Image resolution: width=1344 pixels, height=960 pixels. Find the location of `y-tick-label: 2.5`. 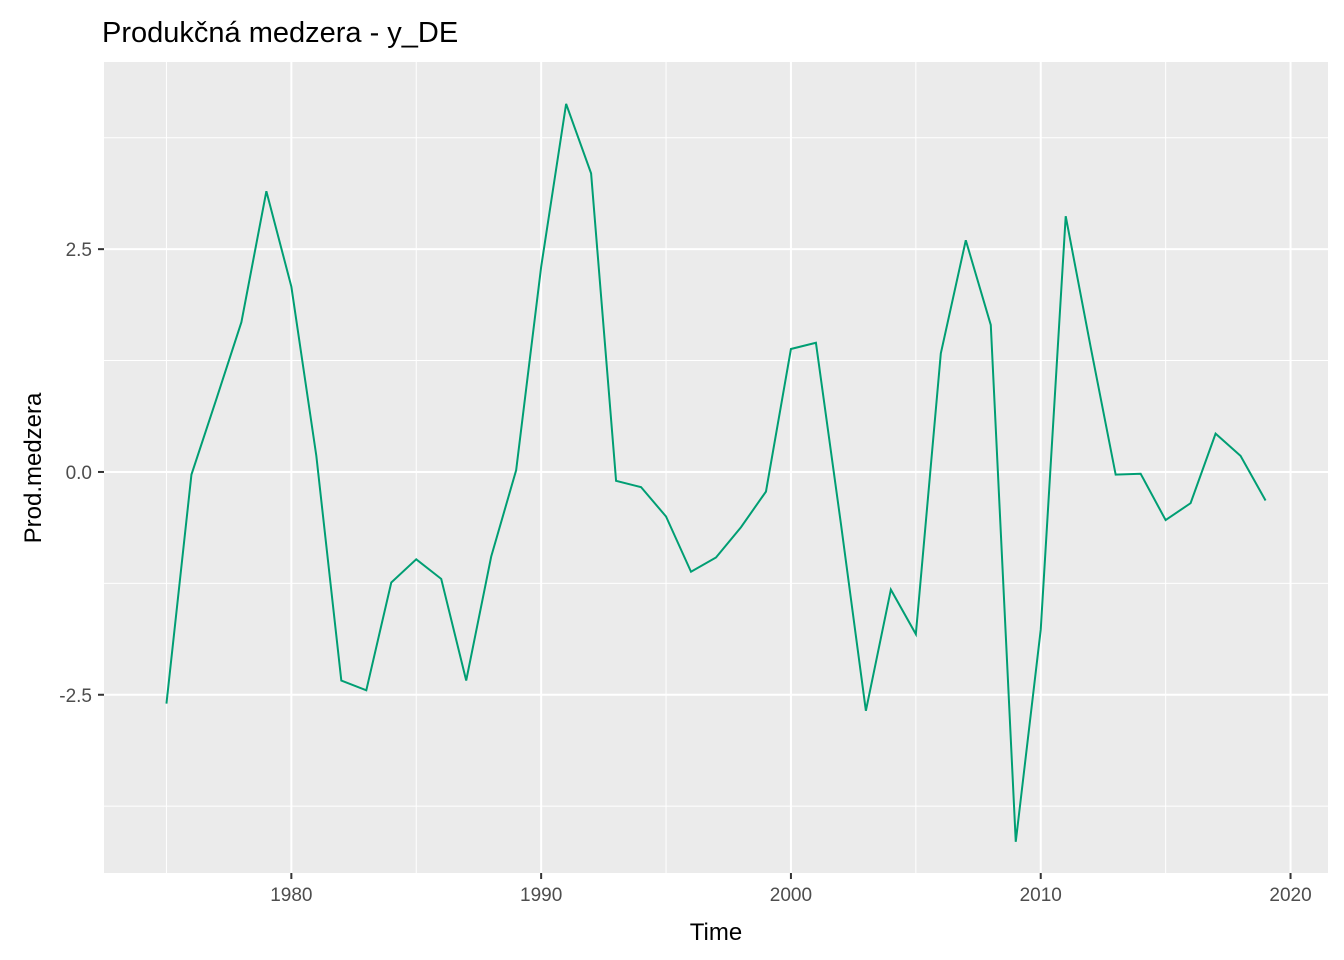

y-tick-label: 2.5 is located at coordinates (79, 250).